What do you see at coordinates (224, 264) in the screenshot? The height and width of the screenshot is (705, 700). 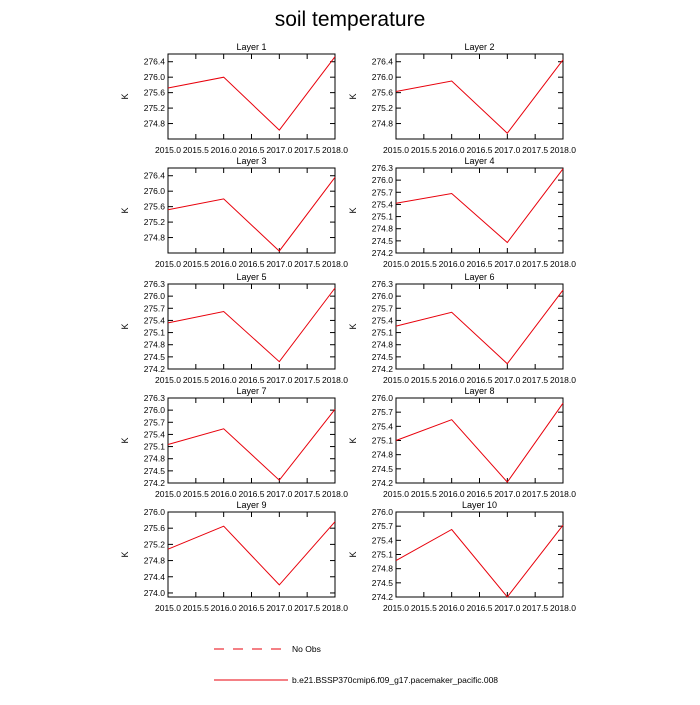 I see `panel-3-xtick-label-2: 2016.0` at bounding box center [224, 264].